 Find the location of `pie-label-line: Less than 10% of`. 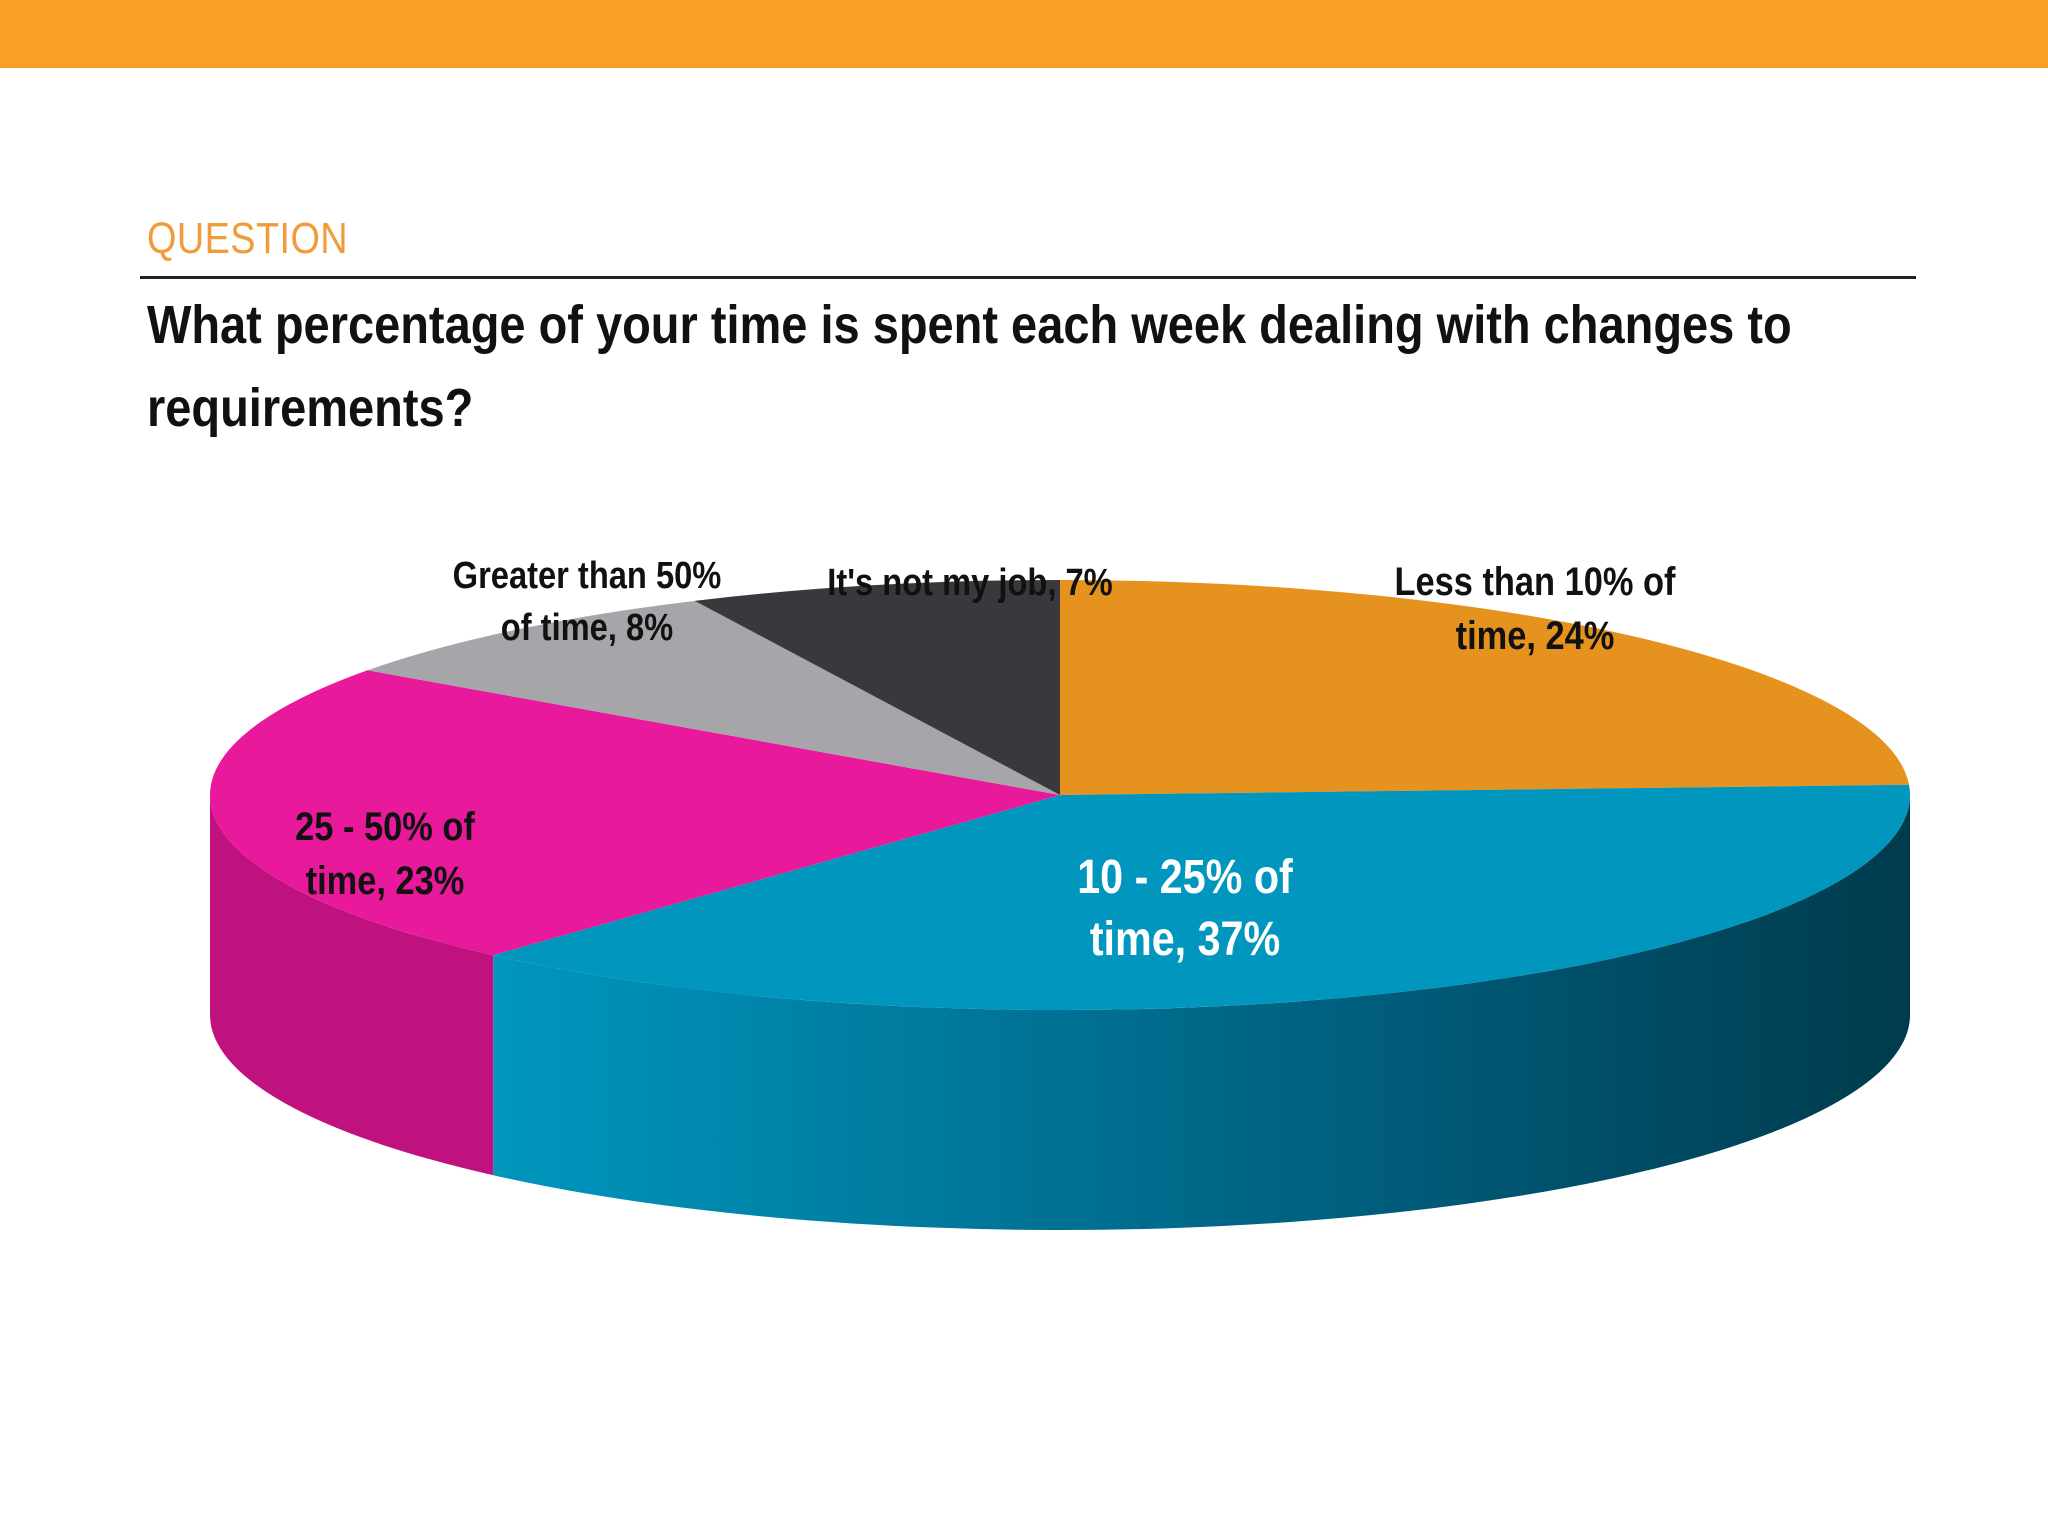

pie-label-line: Less than 10% of is located at coordinates (1535, 581).